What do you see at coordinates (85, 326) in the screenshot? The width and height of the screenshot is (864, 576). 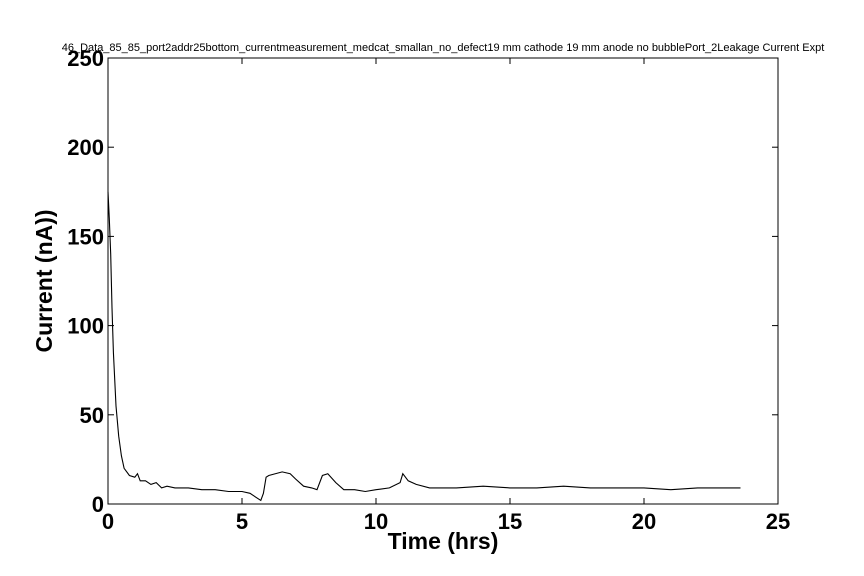 I see `y-tick-label-2: 100` at bounding box center [85, 326].